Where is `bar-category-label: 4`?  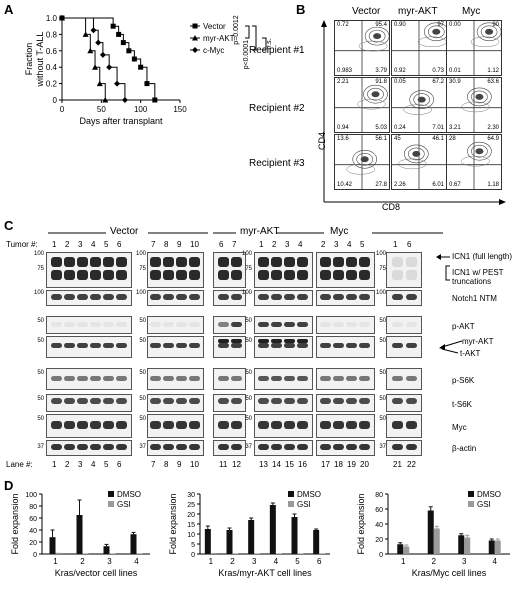
bar-category-label: 4 is located at coordinates (136, 561).